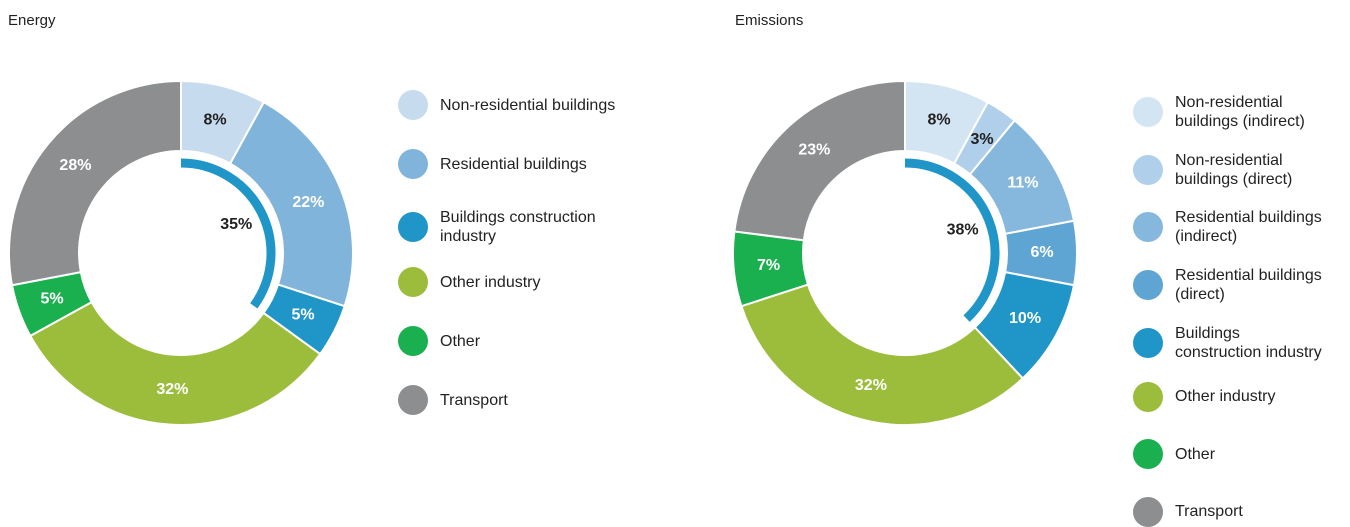  Describe the element at coordinates (1248, 227) in the screenshot. I see `legend-label: Residential buildings (indirect)` at that location.